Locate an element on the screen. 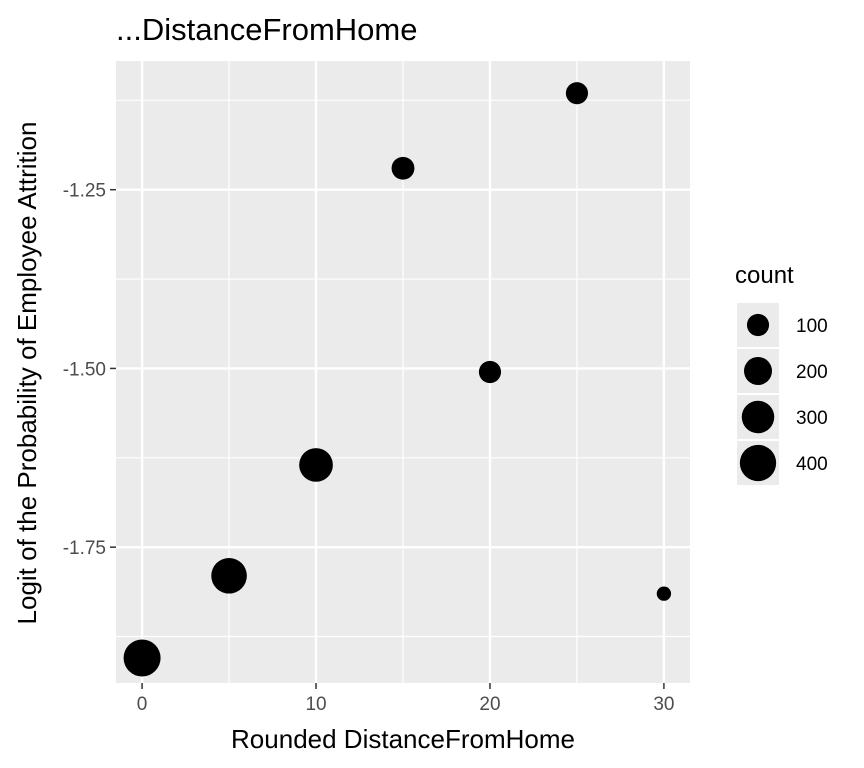  x-axis: 0 10 20 30 is located at coordinates (405, 699).